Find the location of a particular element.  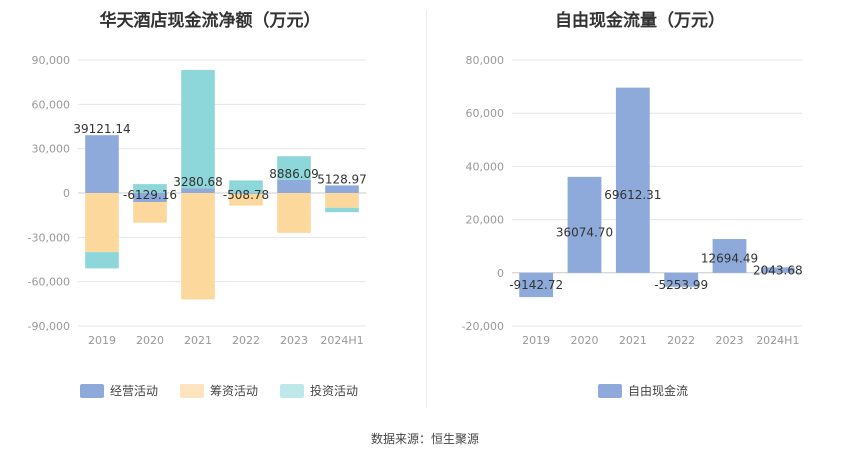

y-tick-label-0-6: -90,000 is located at coordinates (49, 326).